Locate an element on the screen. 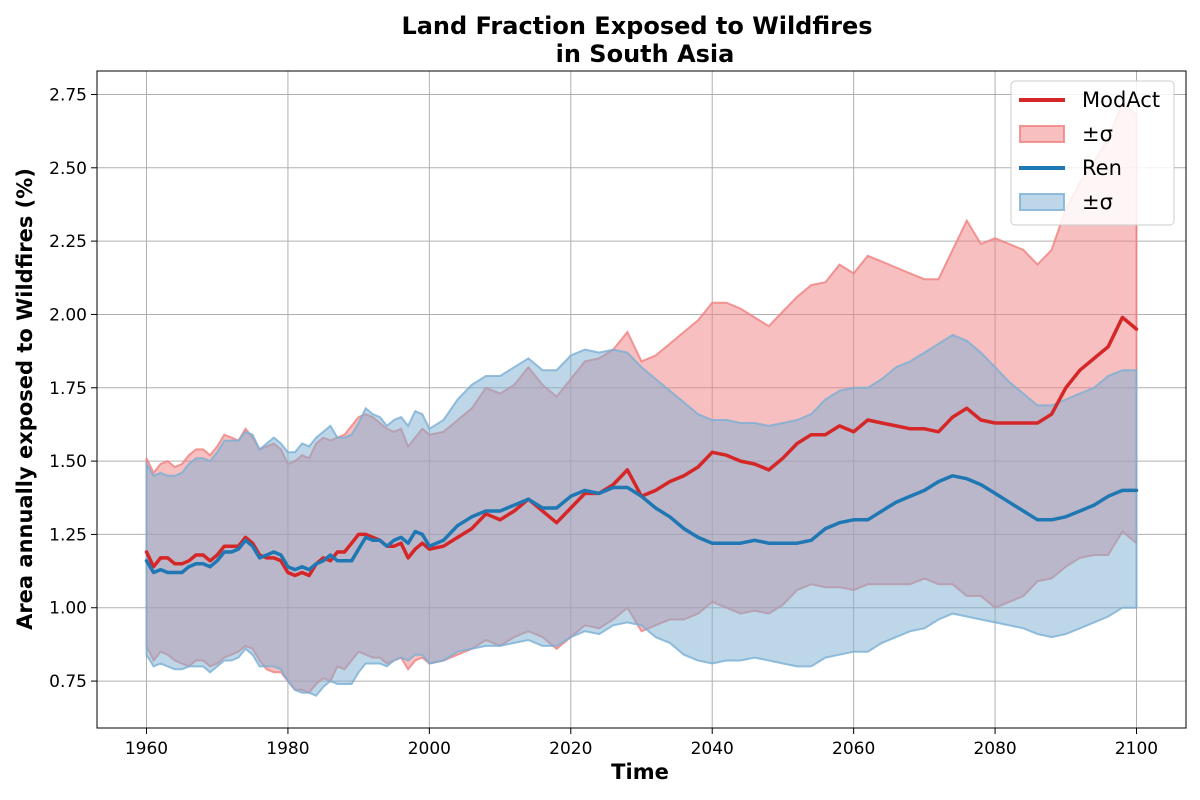 This screenshot has height=800, width=1200. y-tick-label: 1.25 is located at coordinates (68, 535).